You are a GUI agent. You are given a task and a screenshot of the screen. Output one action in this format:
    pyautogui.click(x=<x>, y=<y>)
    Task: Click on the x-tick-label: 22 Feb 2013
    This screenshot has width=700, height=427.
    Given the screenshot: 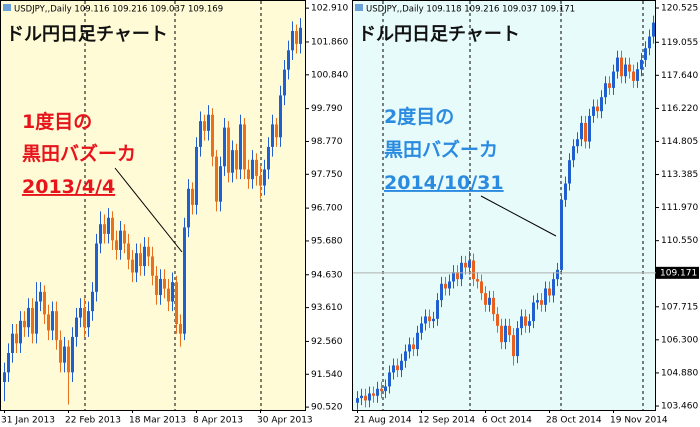 What is the action you would take?
    pyautogui.click(x=93, y=421)
    